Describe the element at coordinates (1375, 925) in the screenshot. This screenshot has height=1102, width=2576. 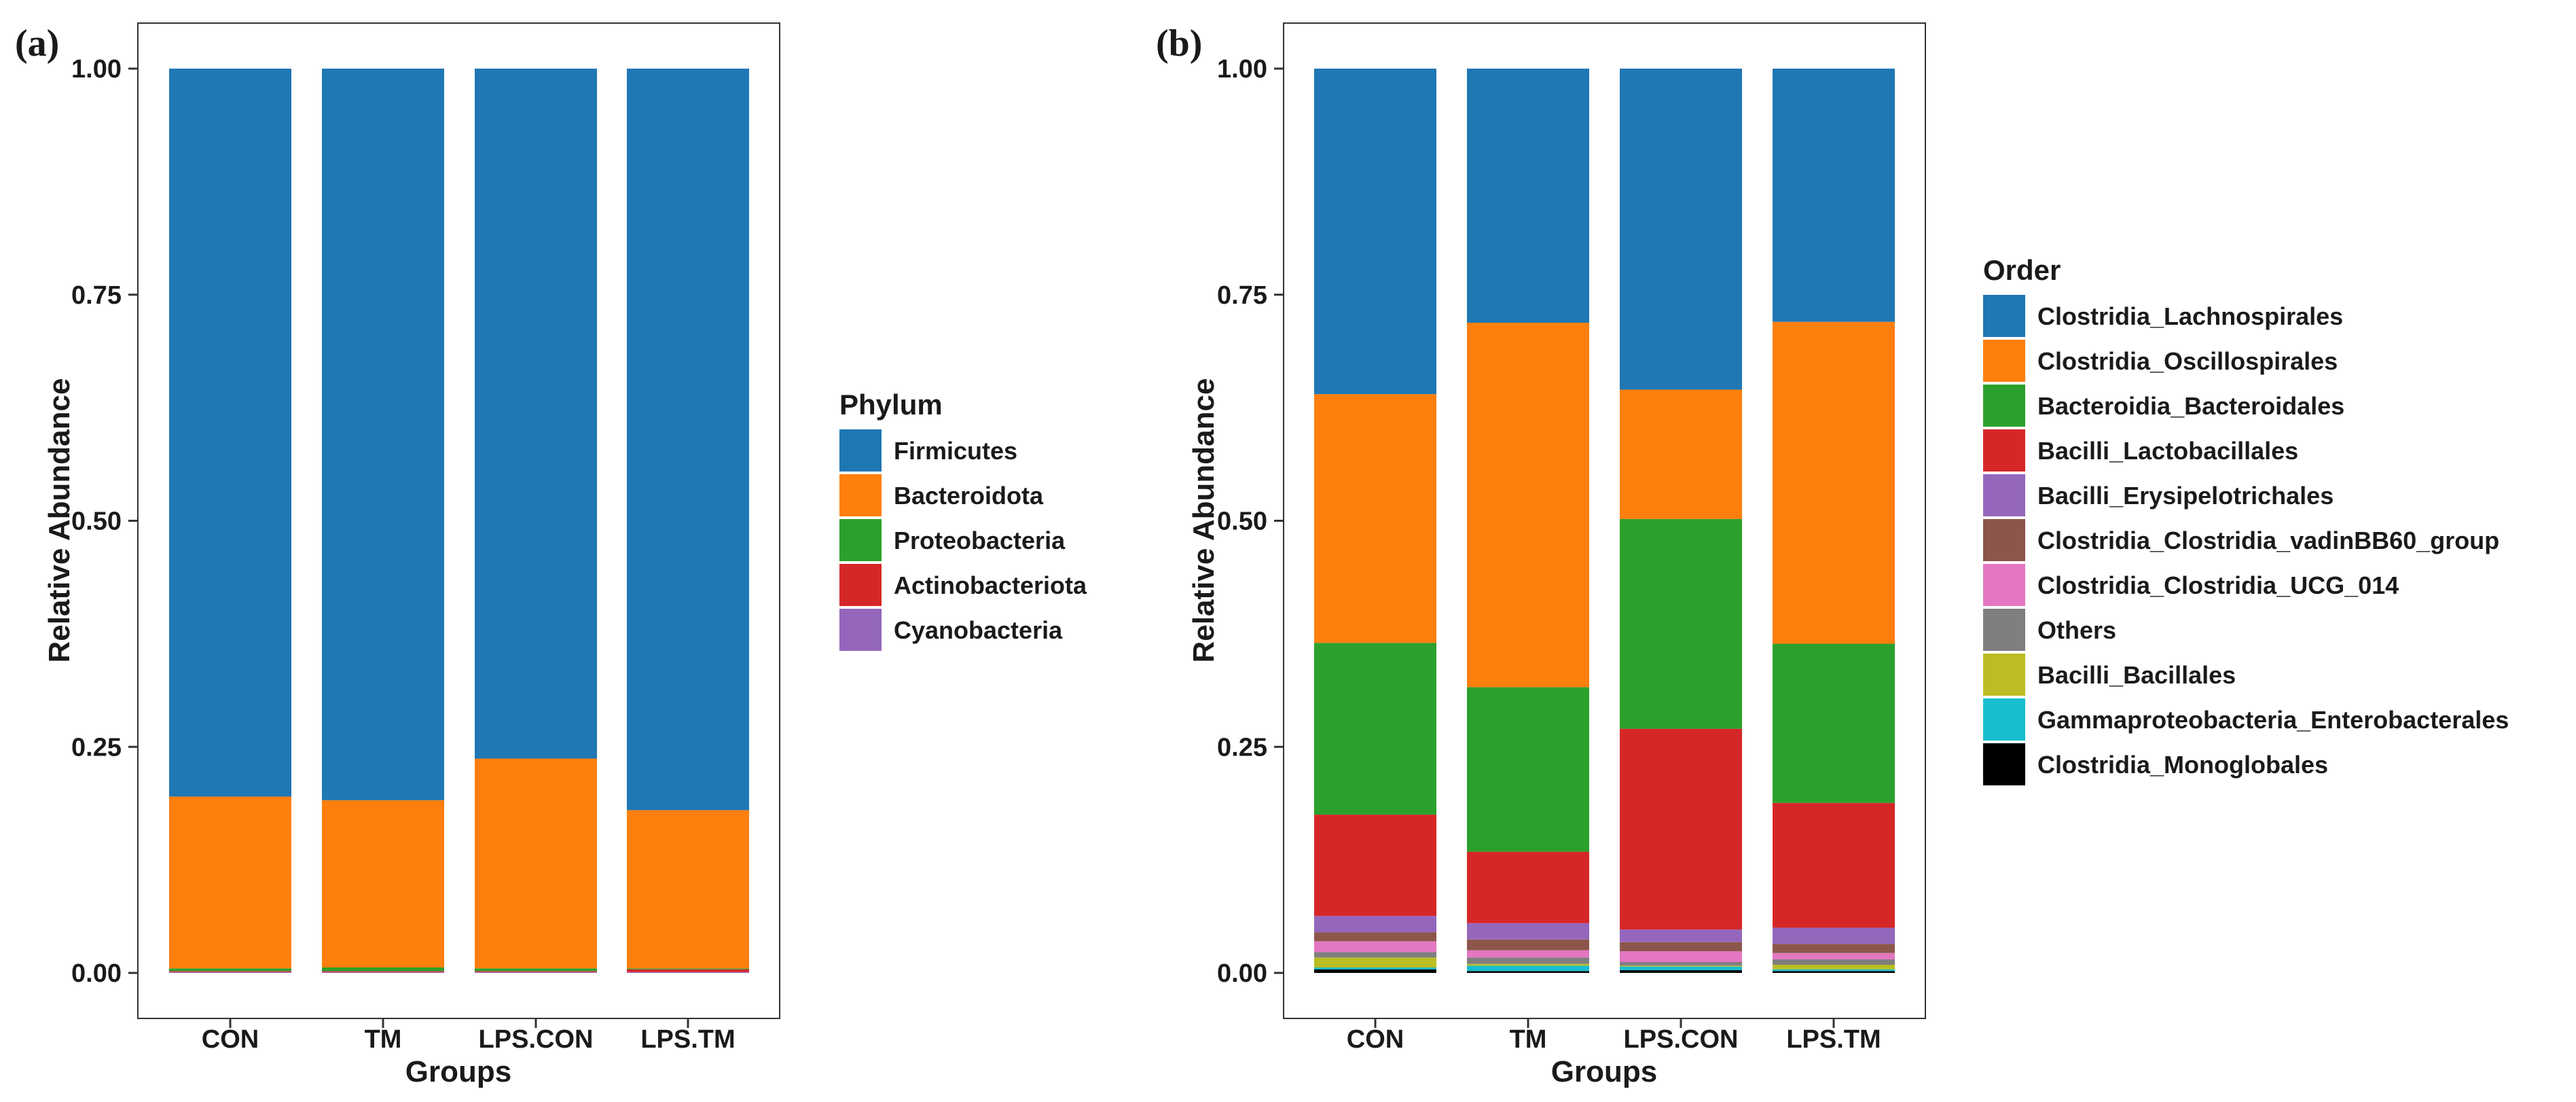
I see `panel-b-bar-con-bacilli-erysipelotrichales` at that location.